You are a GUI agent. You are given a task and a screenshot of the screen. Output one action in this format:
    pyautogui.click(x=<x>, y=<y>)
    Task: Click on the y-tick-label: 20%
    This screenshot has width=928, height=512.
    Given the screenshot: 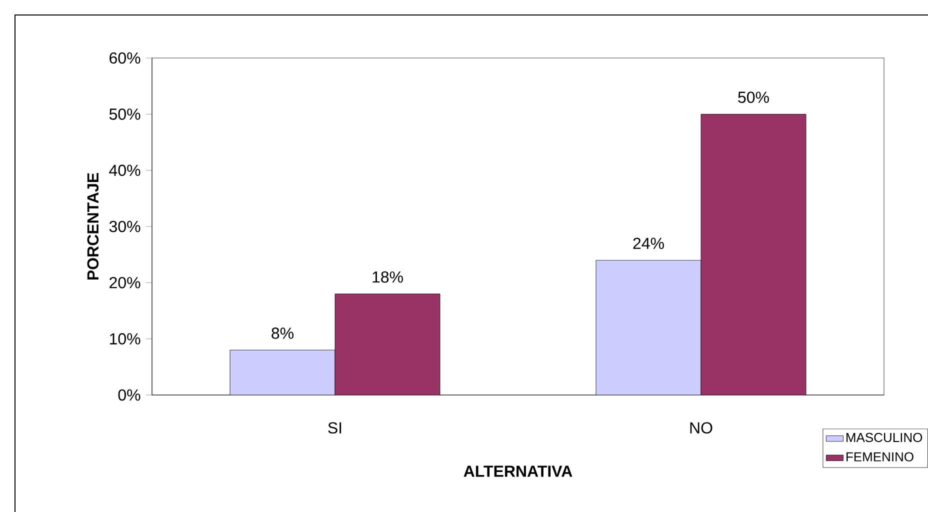 What is the action you would take?
    pyautogui.click(x=125, y=282)
    